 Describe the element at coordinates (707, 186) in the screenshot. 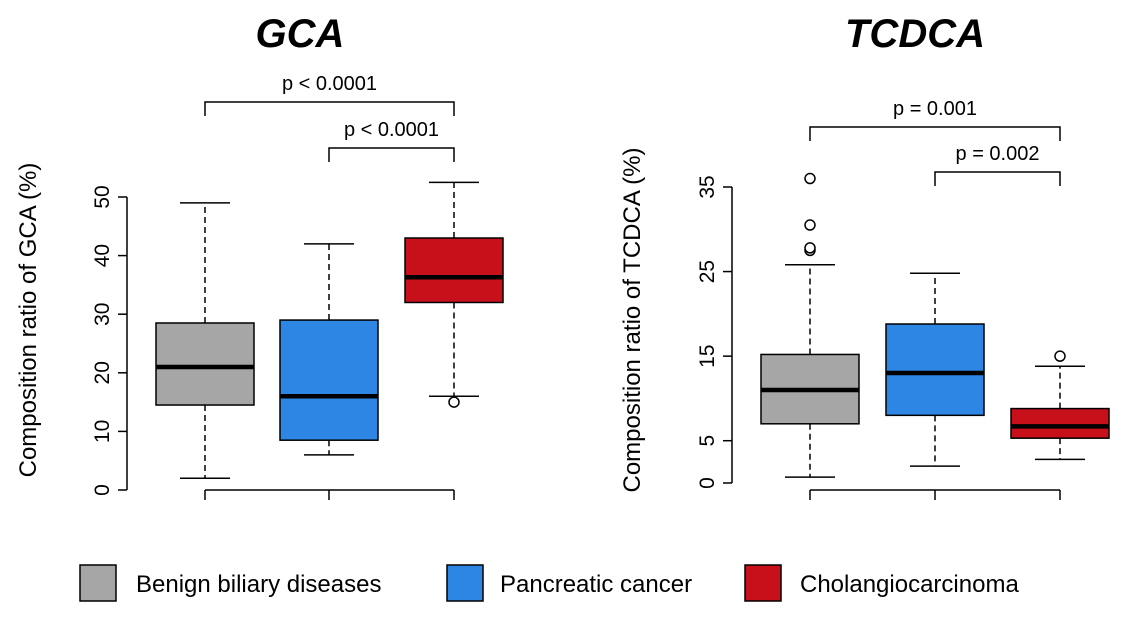

I see `tcdca-y-tick-label: 35` at that location.